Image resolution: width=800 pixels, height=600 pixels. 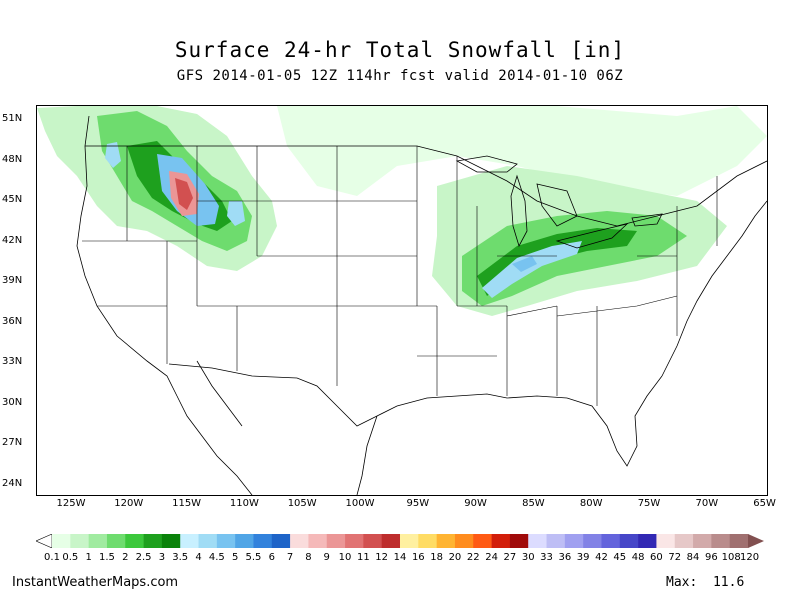 I want to click on colorbar-label: 4, so click(x=198, y=557).